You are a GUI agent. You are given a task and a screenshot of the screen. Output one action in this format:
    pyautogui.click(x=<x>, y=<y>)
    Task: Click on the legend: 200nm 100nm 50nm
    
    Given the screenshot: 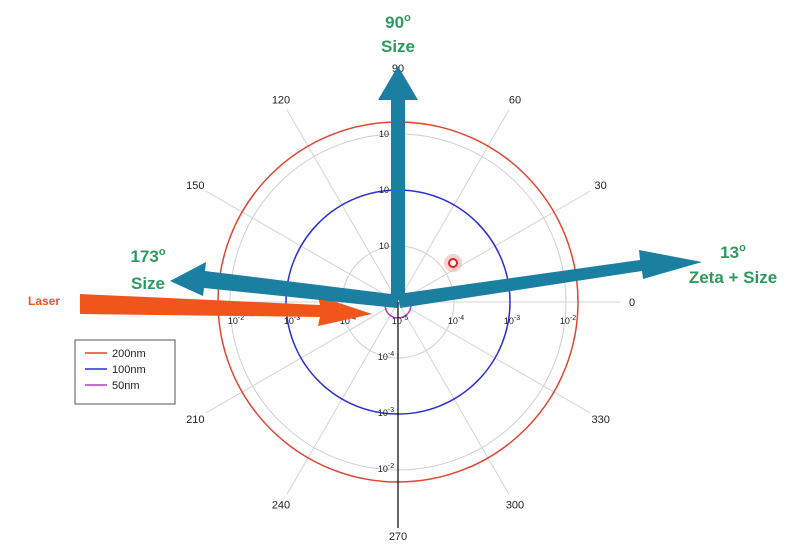 What is the action you would take?
    pyautogui.click(x=125, y=372)
    